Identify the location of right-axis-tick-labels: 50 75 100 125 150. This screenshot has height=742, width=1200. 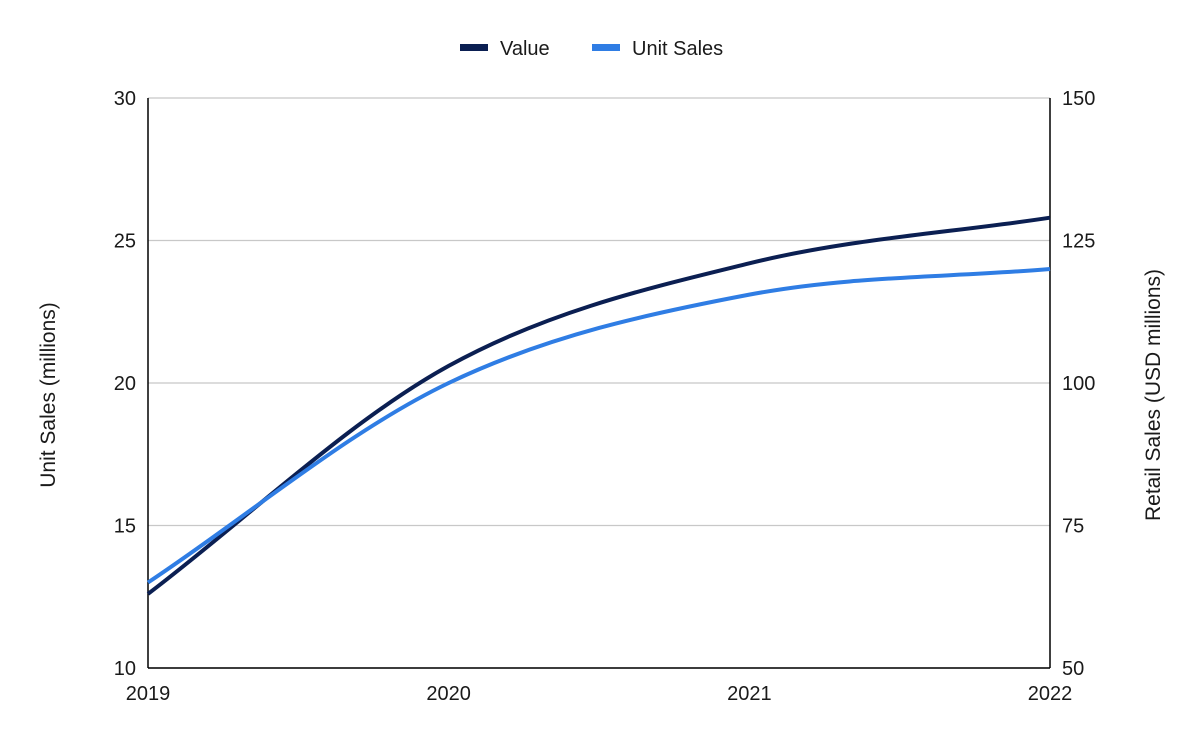
(1078, 384).